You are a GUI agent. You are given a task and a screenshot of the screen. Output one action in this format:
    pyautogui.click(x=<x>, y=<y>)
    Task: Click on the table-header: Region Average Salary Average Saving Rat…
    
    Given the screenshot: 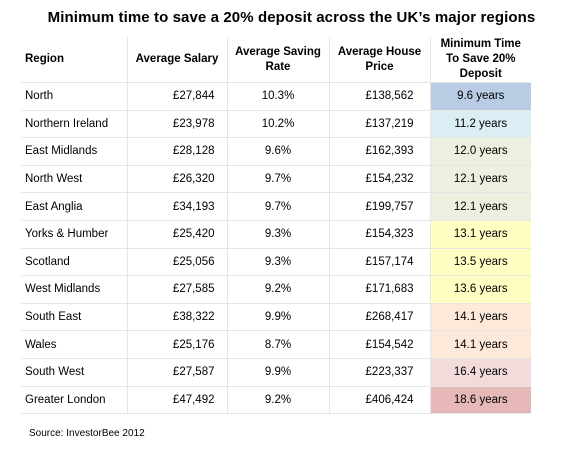 What is the action you would take?
    pyautogui.click(x=276, y=60)
    